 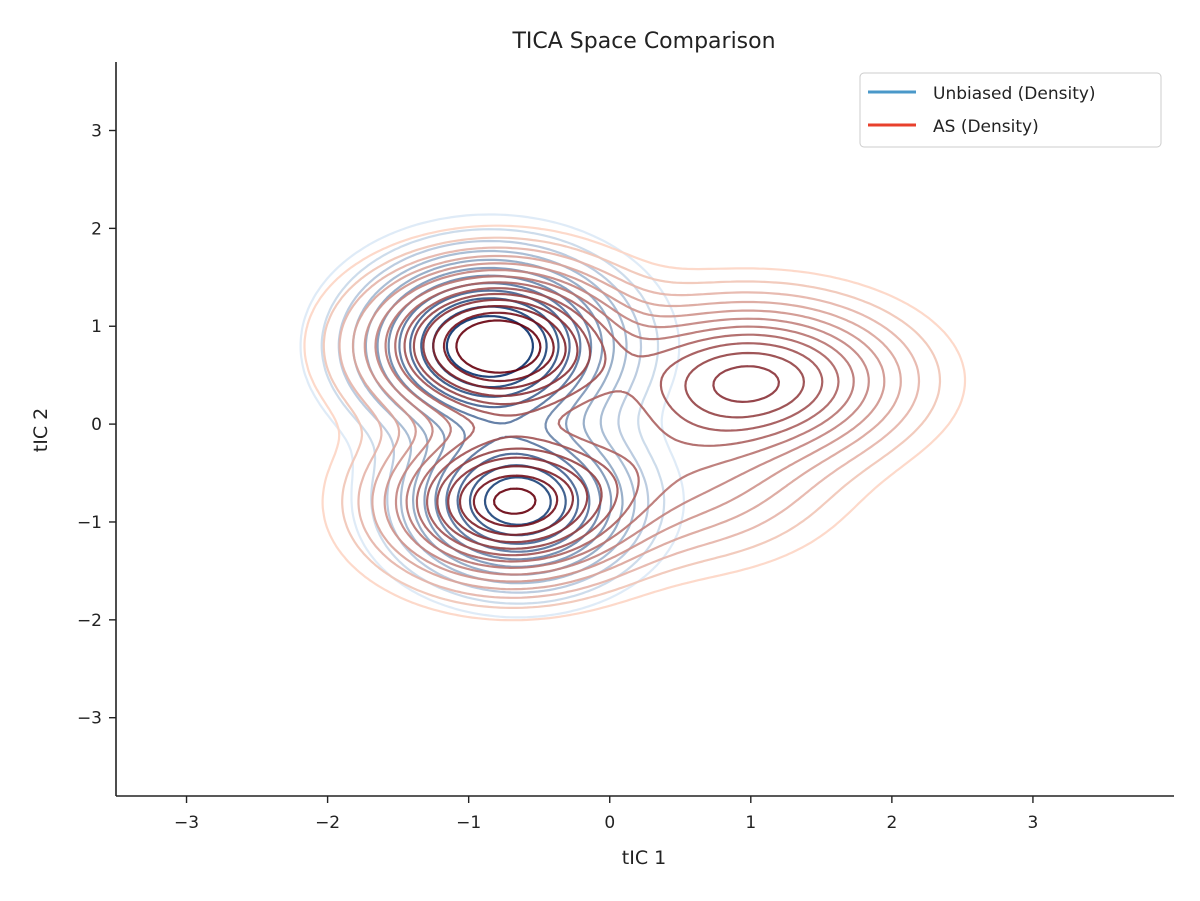 I want to click on y-tick-label: −2, so click(x=89, y=621).